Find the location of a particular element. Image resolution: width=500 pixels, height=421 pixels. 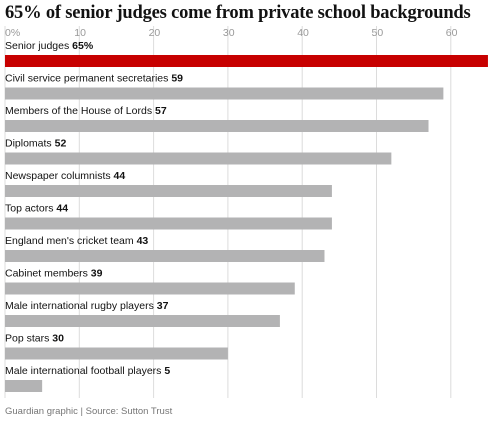

category-name: Top actors is located at coordinates (30, 209).